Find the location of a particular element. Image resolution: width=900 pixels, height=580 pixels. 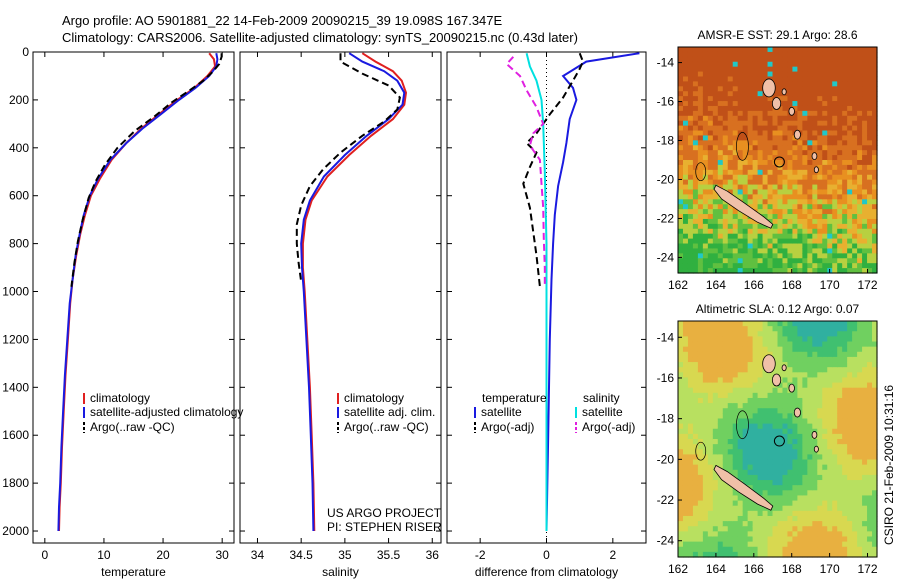

y-tick-label: -18 is located at coordinates (666, 419).